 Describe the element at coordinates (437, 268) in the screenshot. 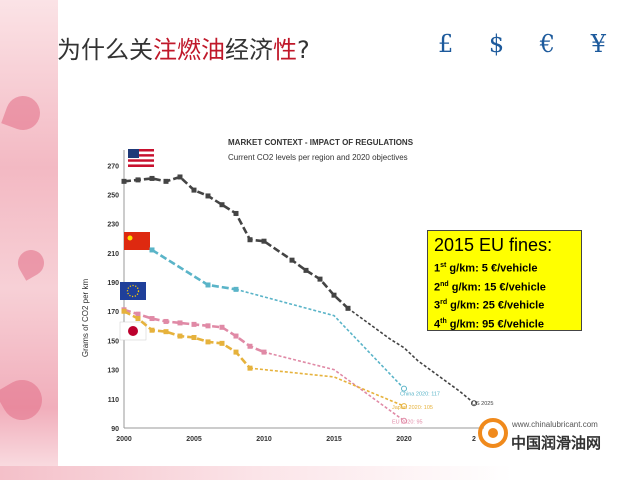

I see `fines-item-ordinal: 1` at that location.